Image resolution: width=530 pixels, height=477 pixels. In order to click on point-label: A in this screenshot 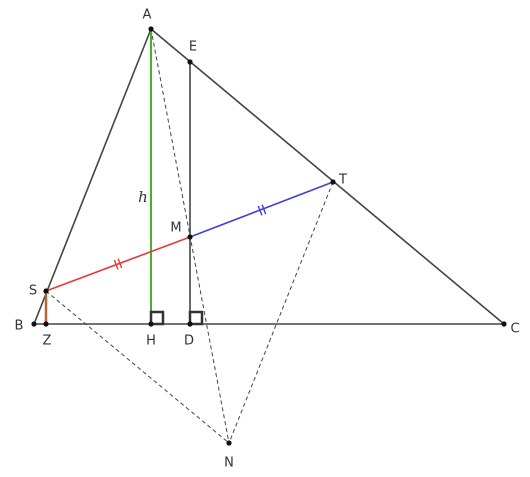, I will do `click(147, 15)`.